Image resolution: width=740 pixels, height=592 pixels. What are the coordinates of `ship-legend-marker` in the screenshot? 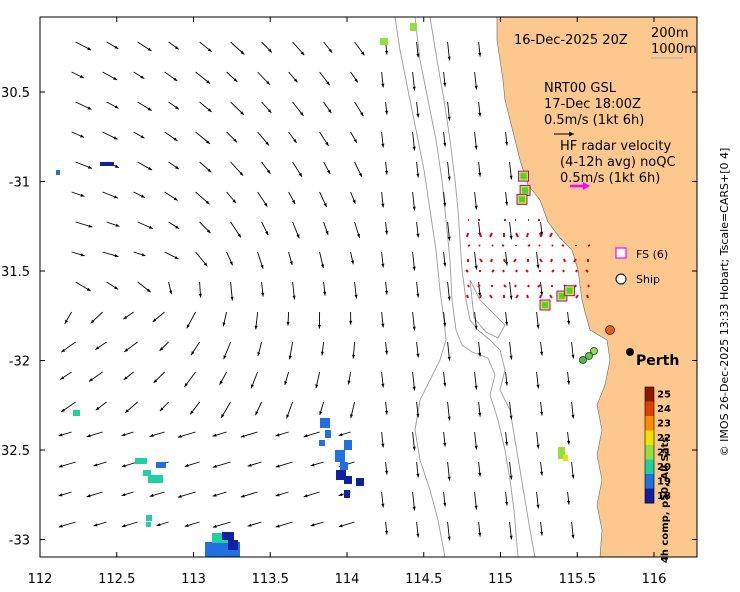 It's located at (621, 279).